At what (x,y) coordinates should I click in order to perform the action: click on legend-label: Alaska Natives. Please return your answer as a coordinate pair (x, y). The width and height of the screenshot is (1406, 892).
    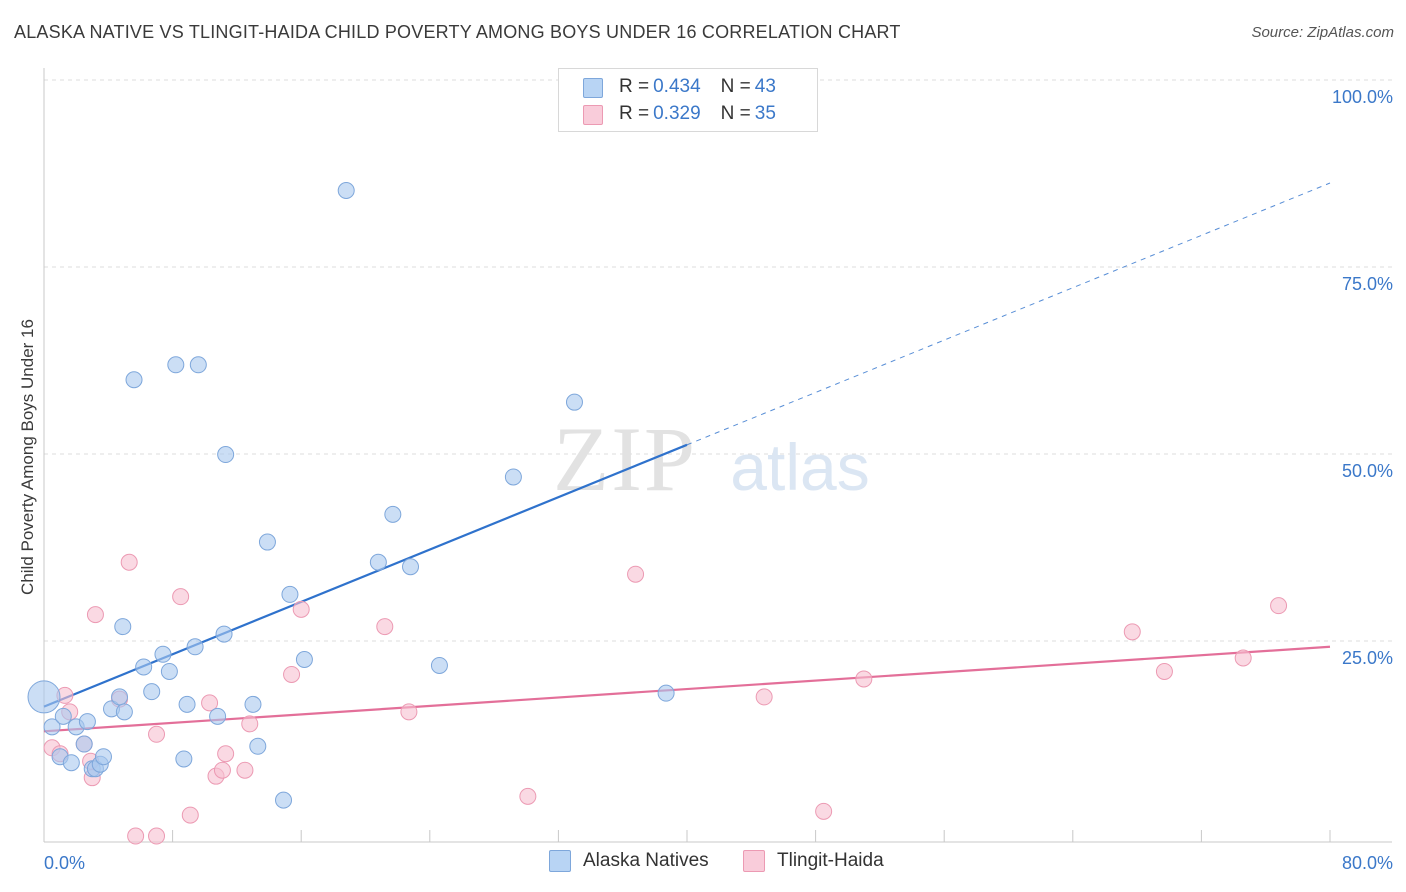
    Looking at the image, I should click on (646, 860).